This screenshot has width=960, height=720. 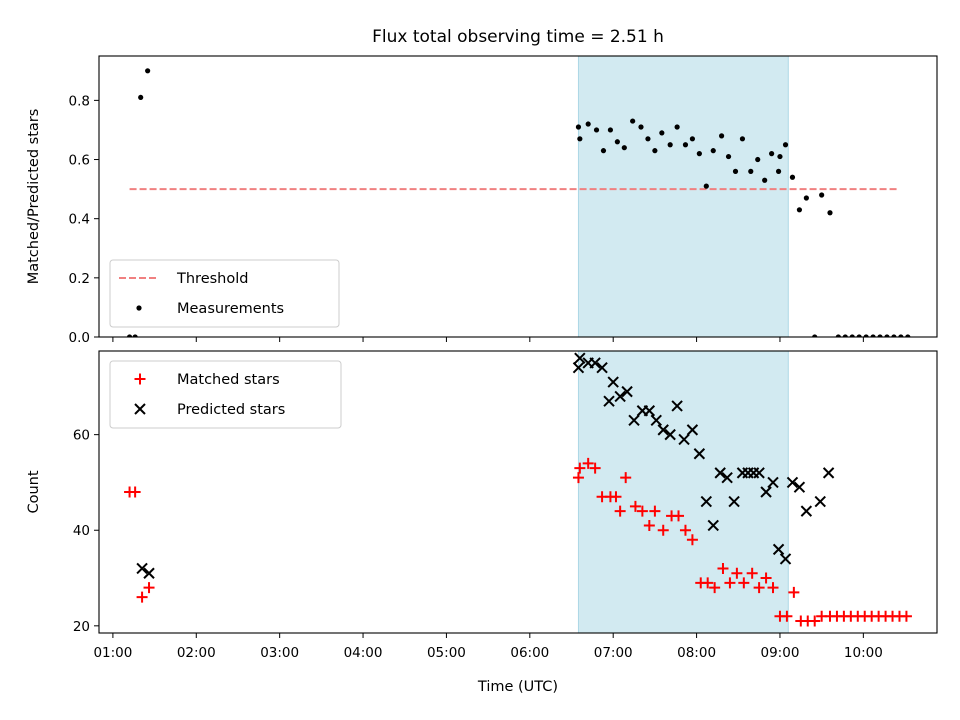 I want to click on y-tick-label: 0.8, so click(x=79, y=101).